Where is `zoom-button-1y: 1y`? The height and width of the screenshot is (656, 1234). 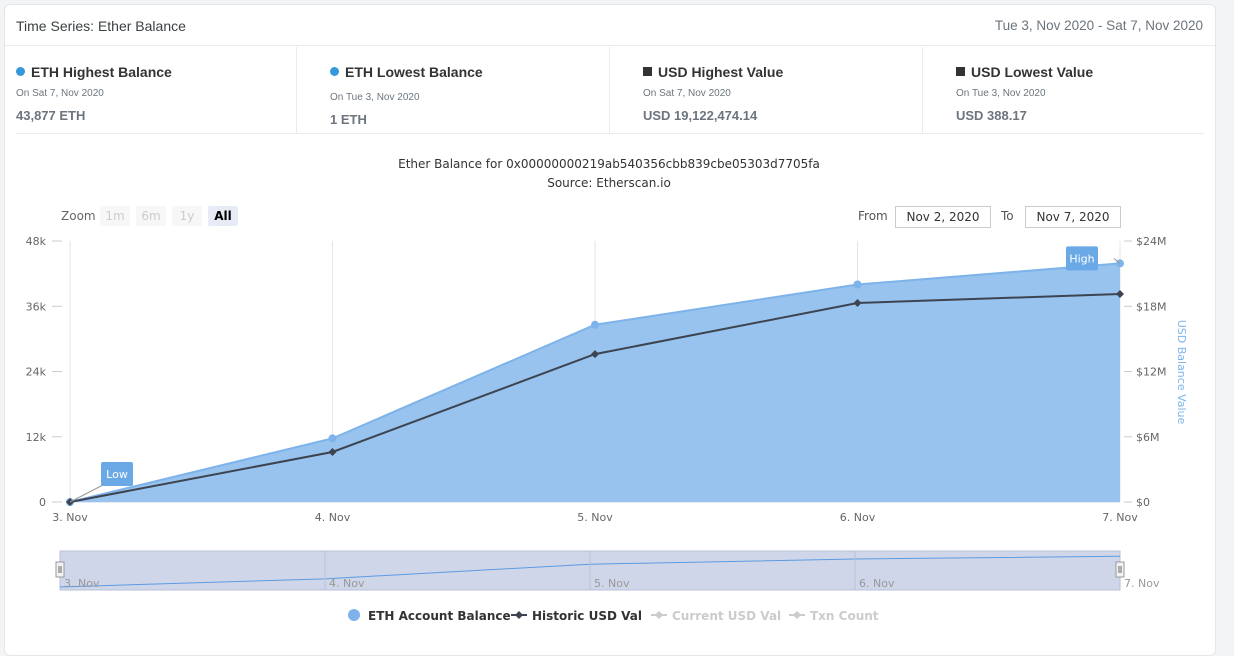 zoom-button-1y: 1y is located at coordinates (187, 216).